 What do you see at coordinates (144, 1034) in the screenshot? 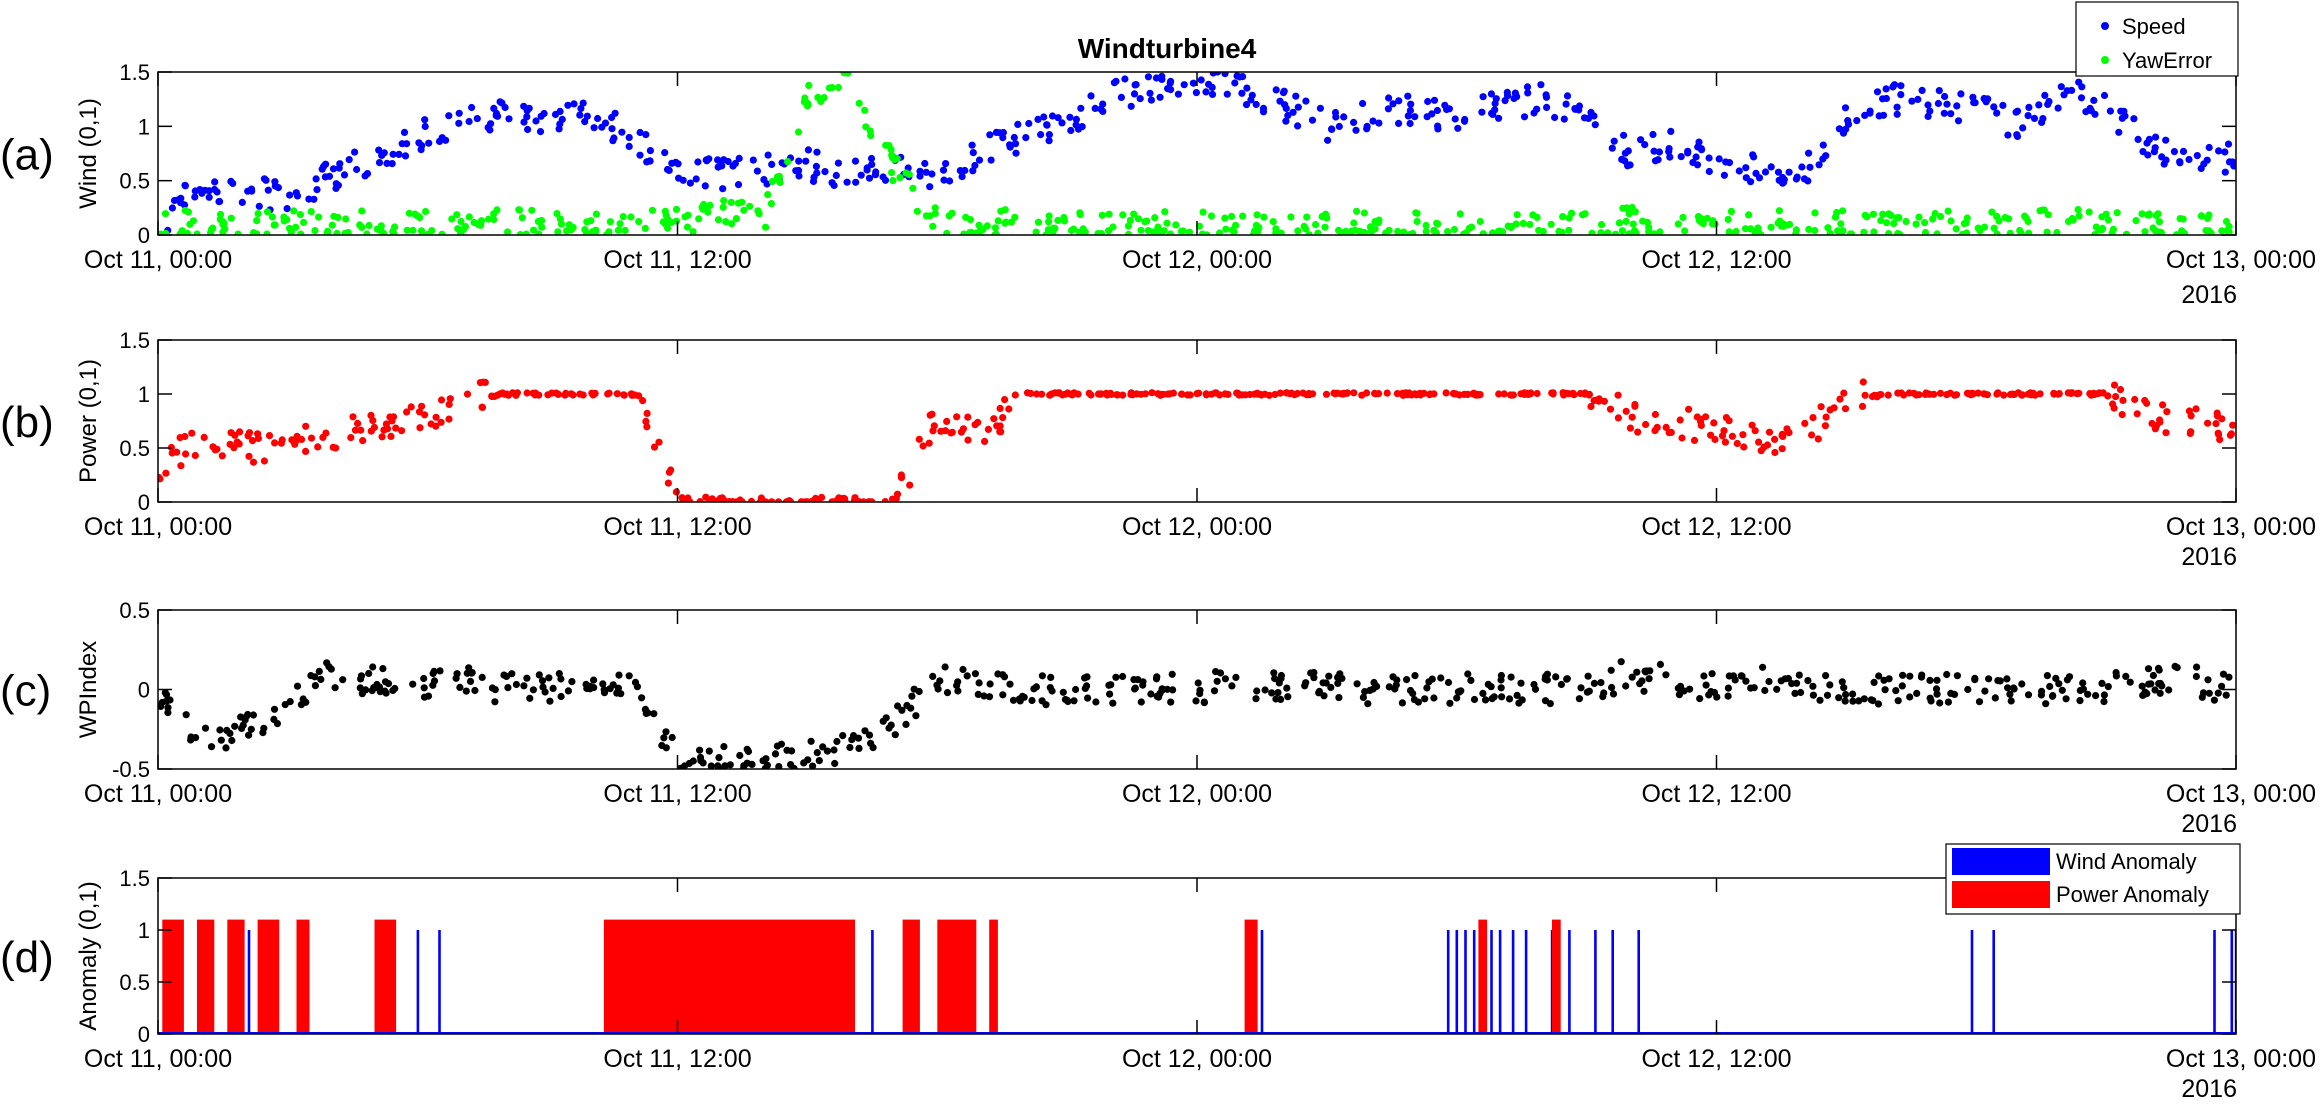
I see `y-tick-label: 0` at bounding box center [144, 1034].